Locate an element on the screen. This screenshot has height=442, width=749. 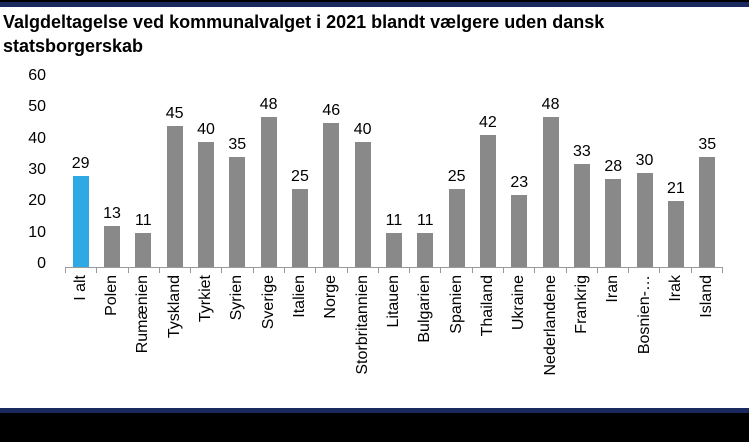
bar-slot: 42 is located at coordinates (487, 173).